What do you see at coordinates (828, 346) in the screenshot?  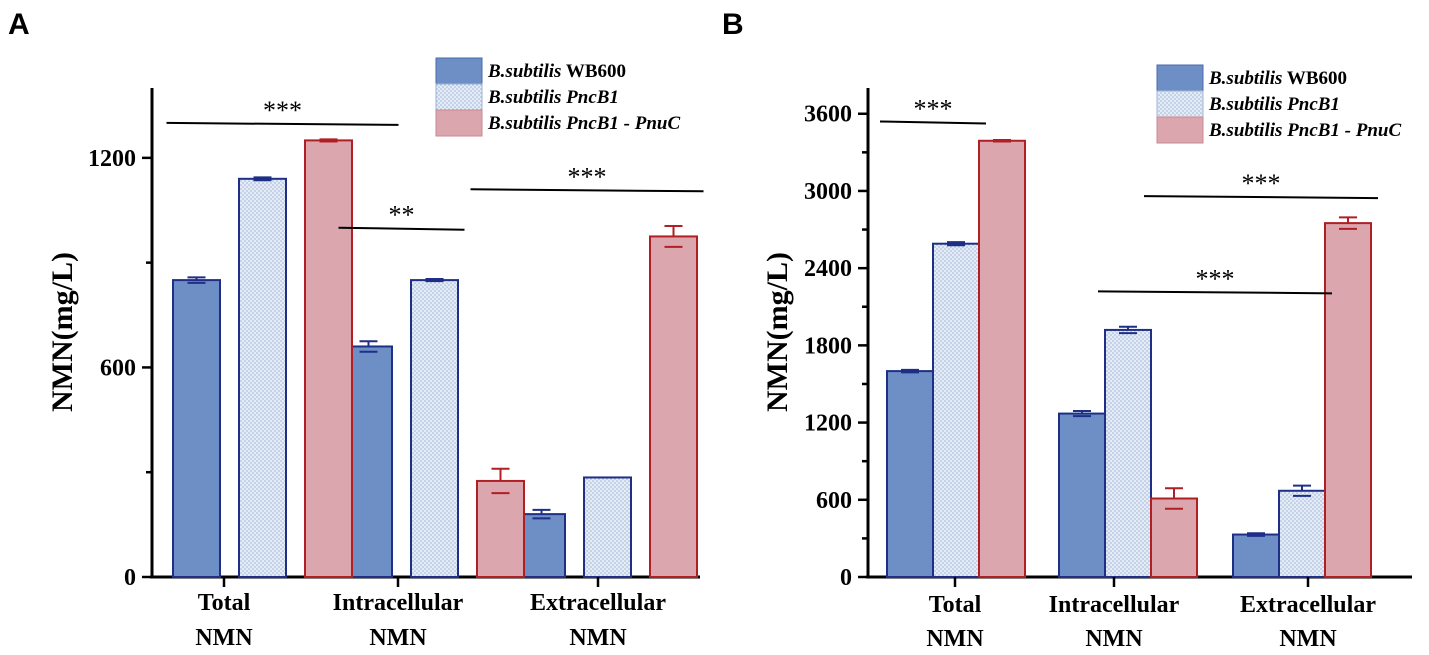 I see `y-tick-label: 1800` at bounding box center [828, 346].